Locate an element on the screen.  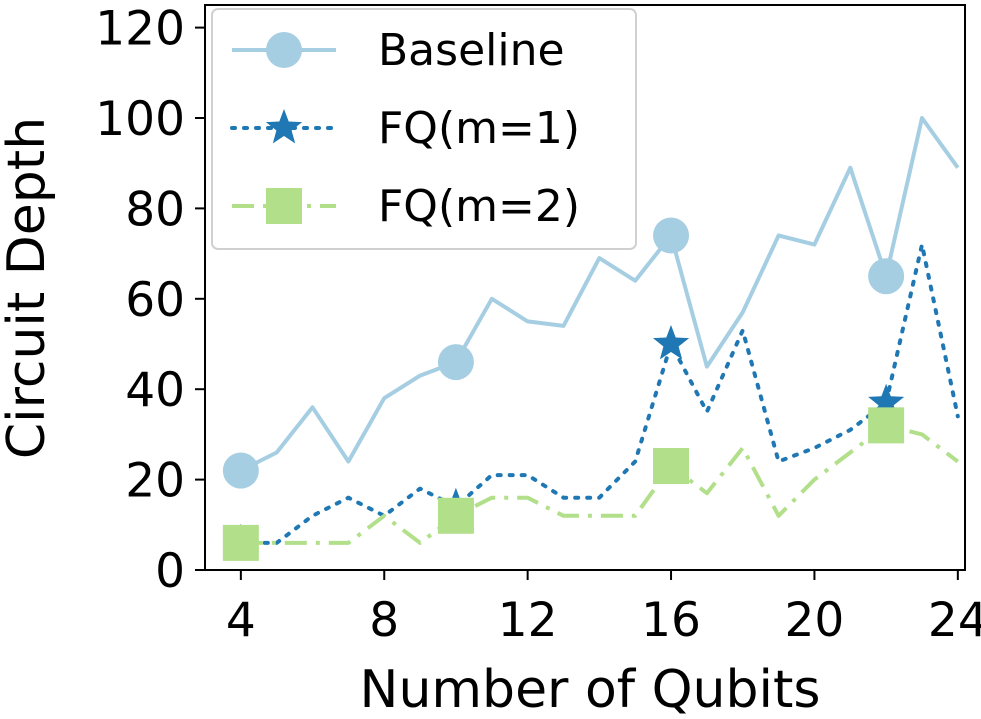
legend-marker-baseline is located at coordinates (284, 50).